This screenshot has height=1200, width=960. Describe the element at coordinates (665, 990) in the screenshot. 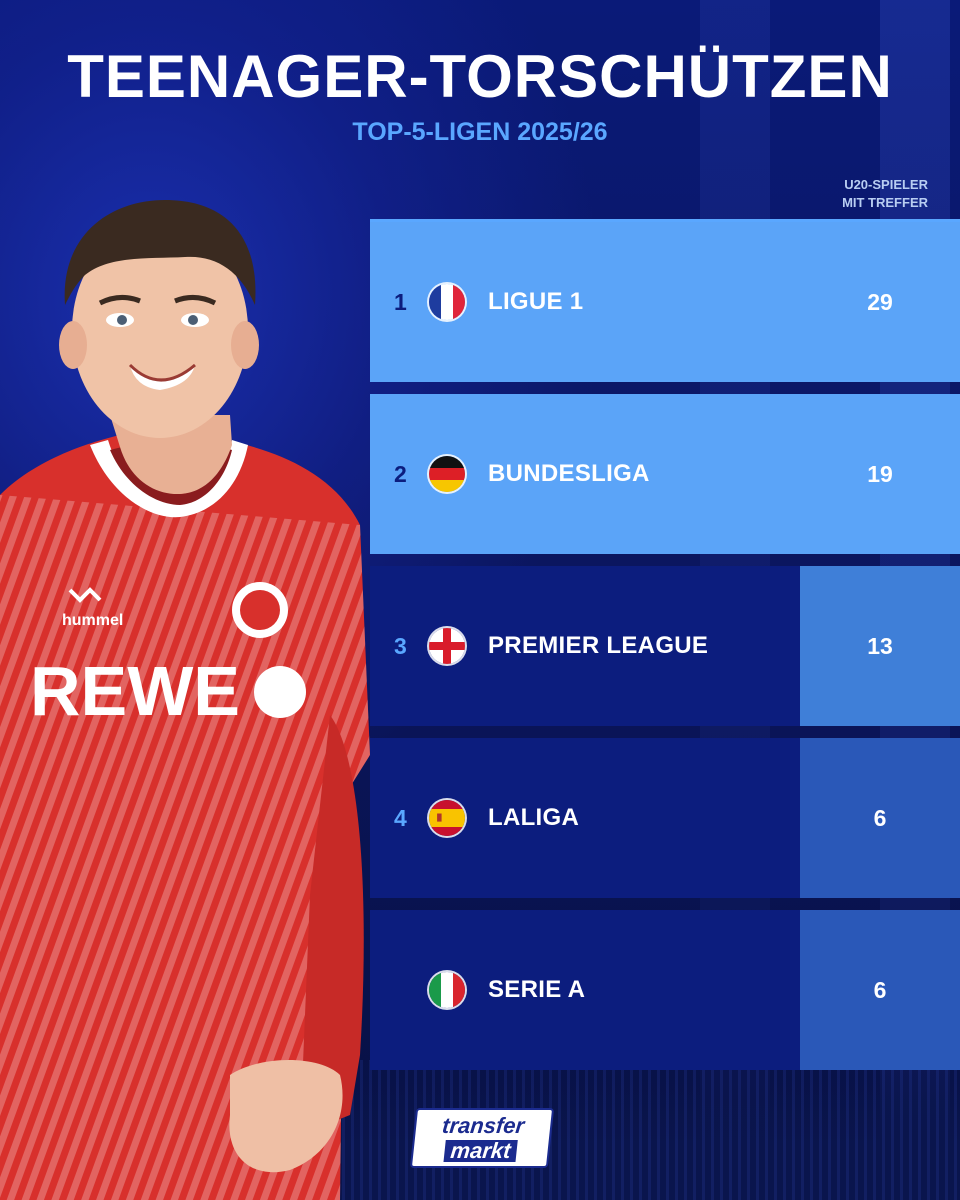

I see `table-row: SERIE A 6` at that location.